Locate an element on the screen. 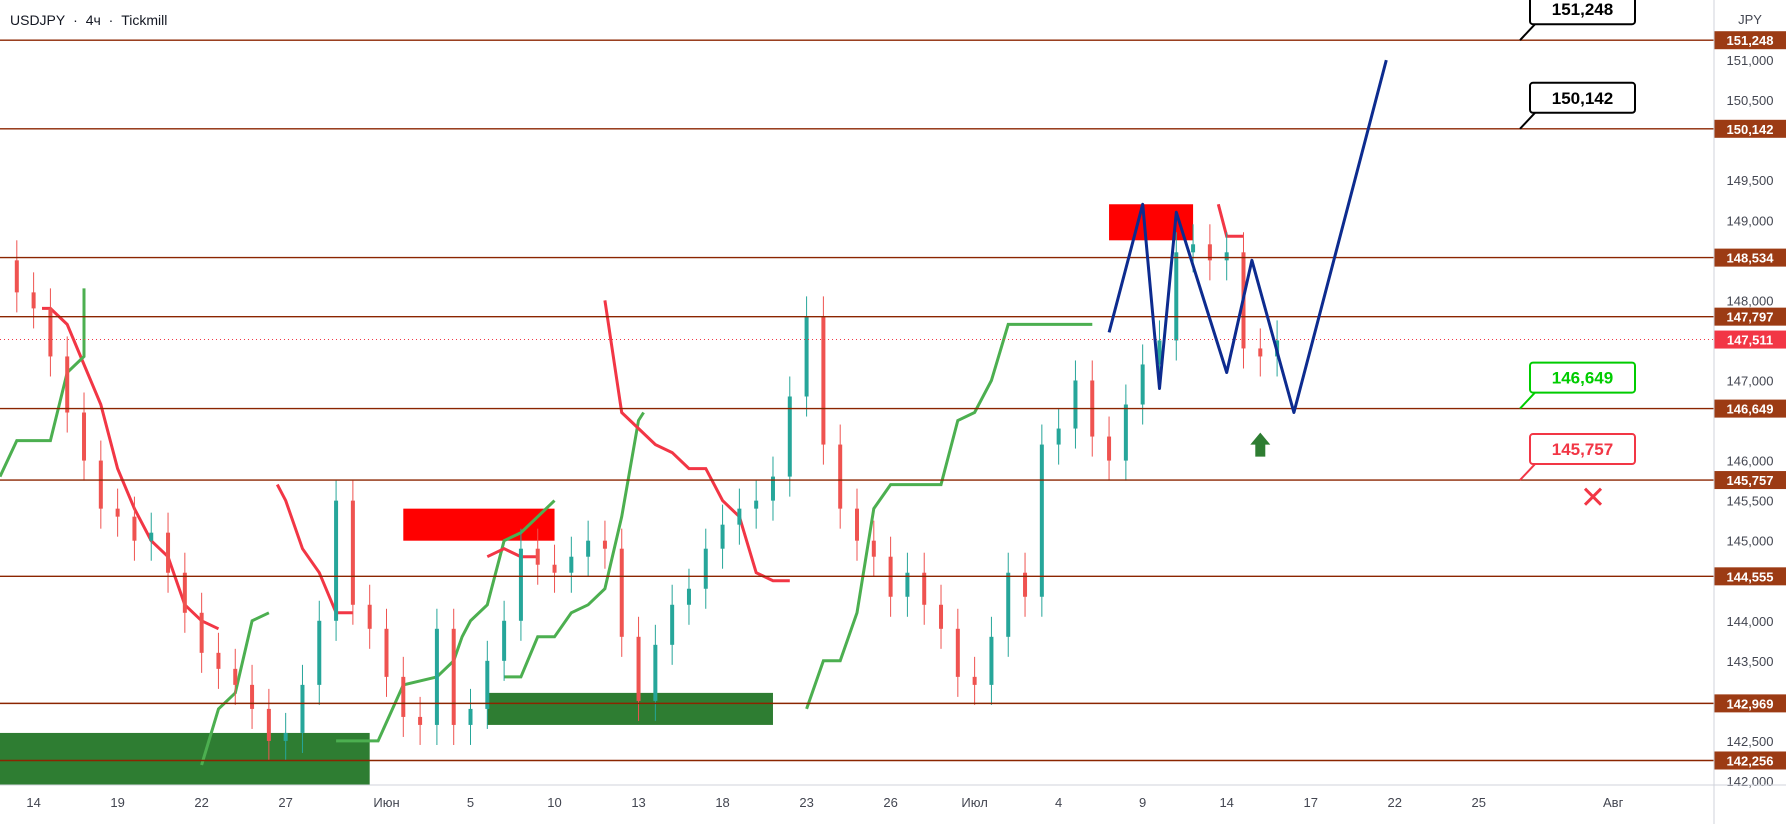  y-tick-label: 144,000 is located at coordinates (1750, 621).